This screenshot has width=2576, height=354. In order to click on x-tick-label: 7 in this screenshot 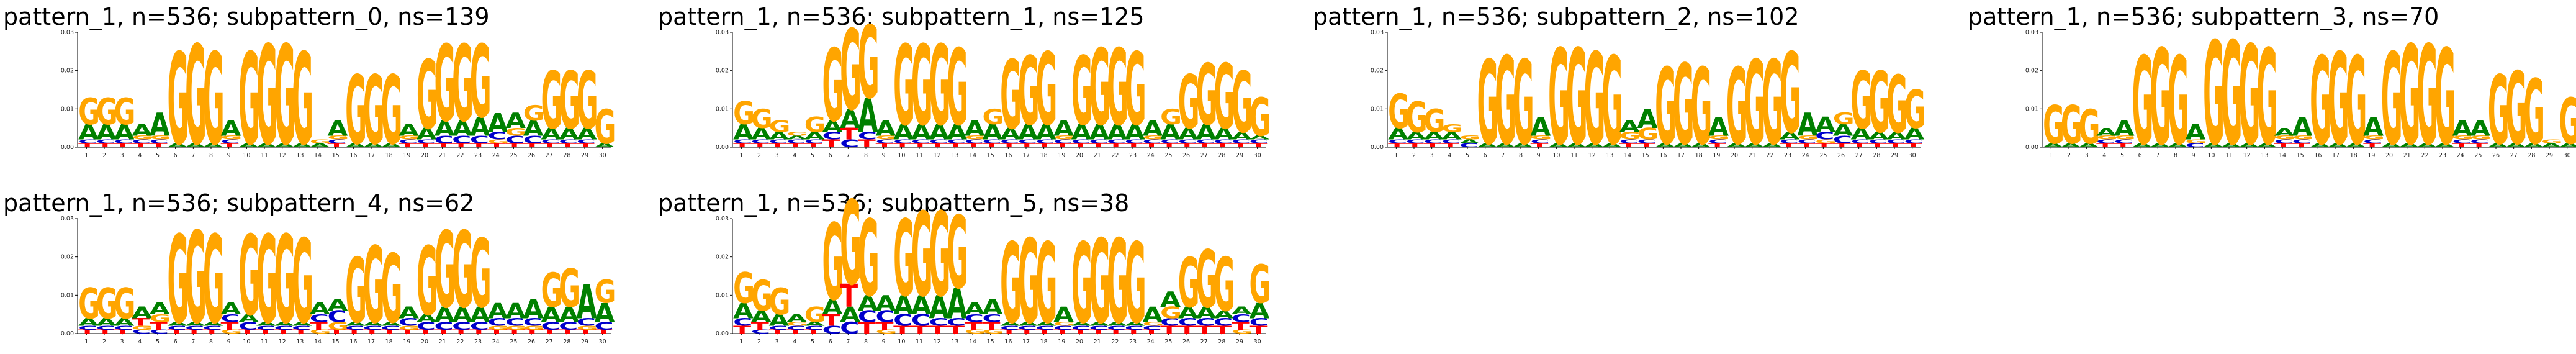, I will do `click(1503, 155)`.